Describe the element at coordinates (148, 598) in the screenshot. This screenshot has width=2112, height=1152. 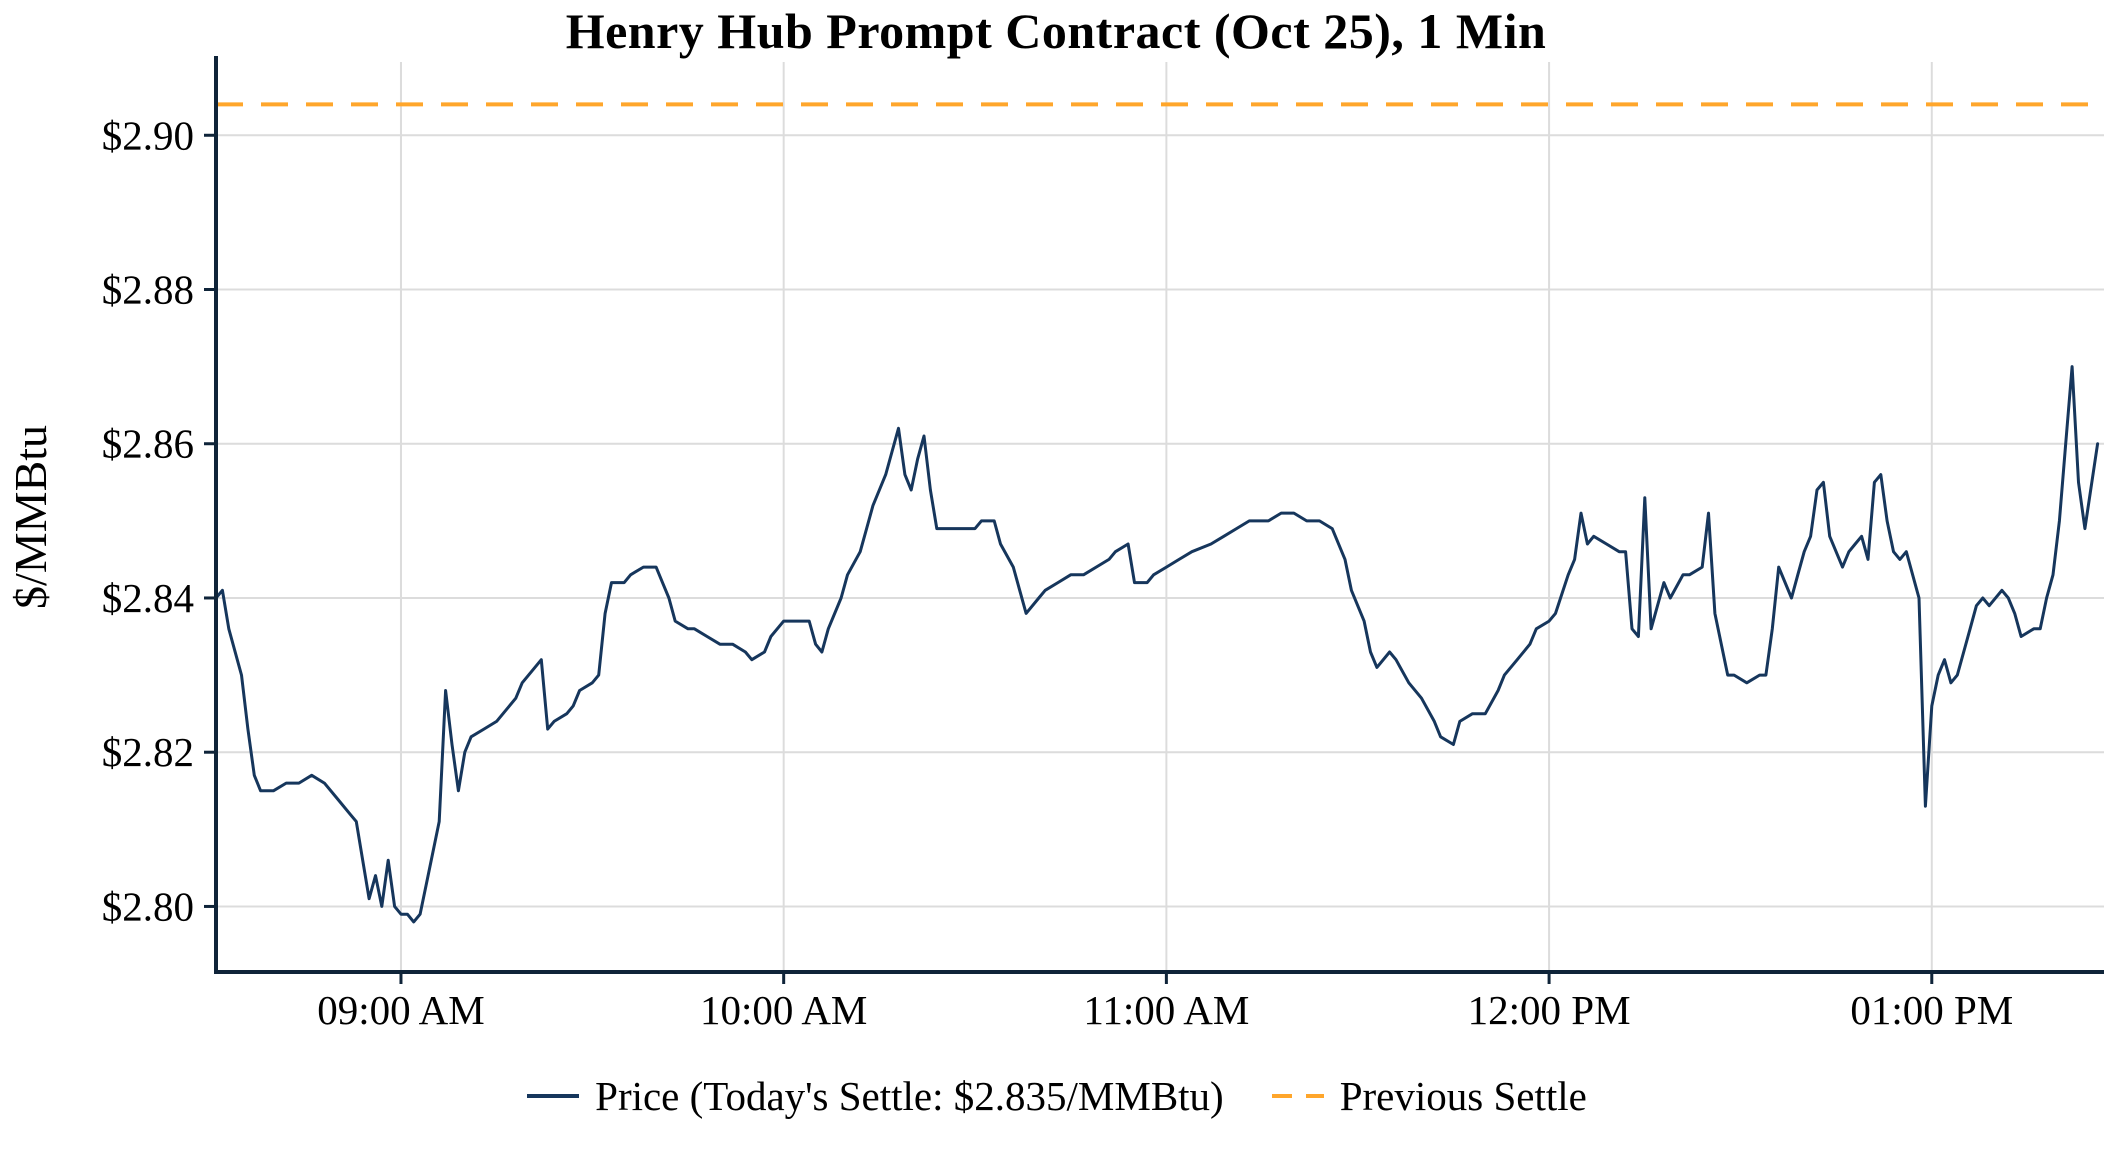
I see `y-tick-label: $2.84` at that location.